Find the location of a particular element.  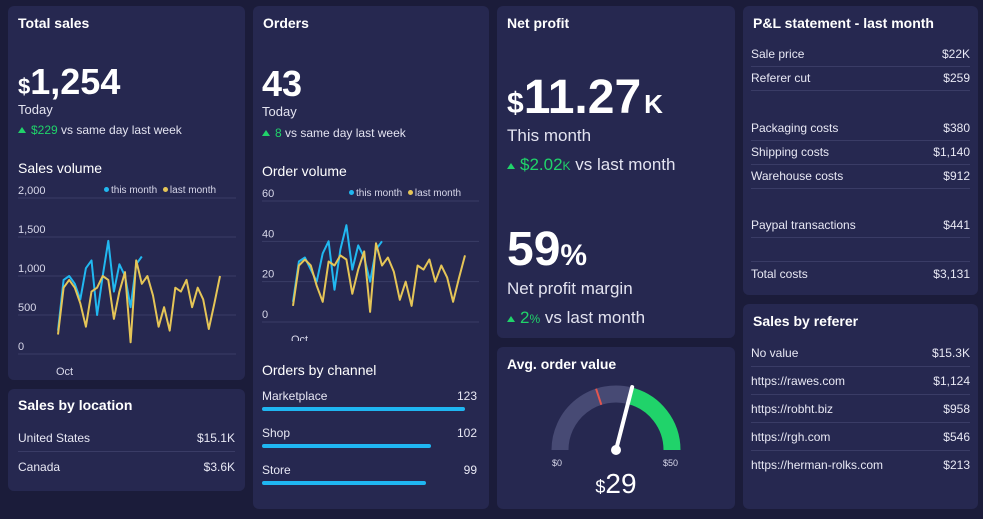

channel-label: Shop is located at coordinates (276, 433).